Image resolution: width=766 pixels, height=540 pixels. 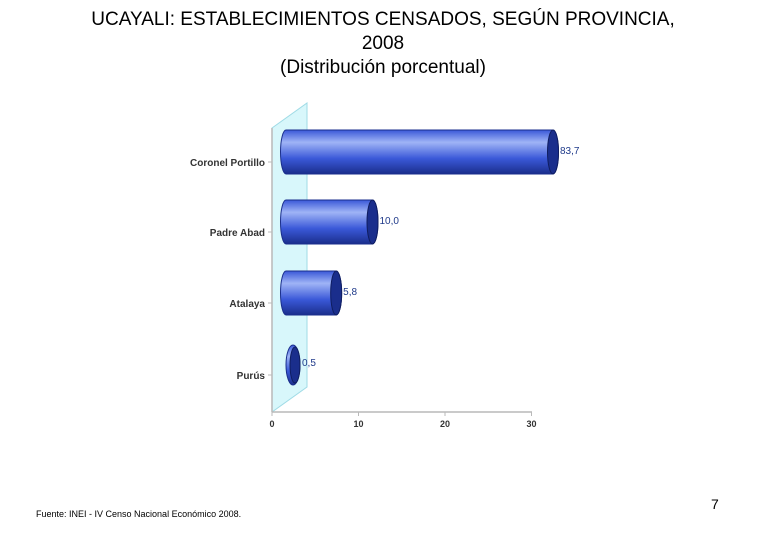 What do you see at coordinates (227, 163) in the screenshot?
I see `category-label: Coronel Portillo` at bounding box center [227, 163].